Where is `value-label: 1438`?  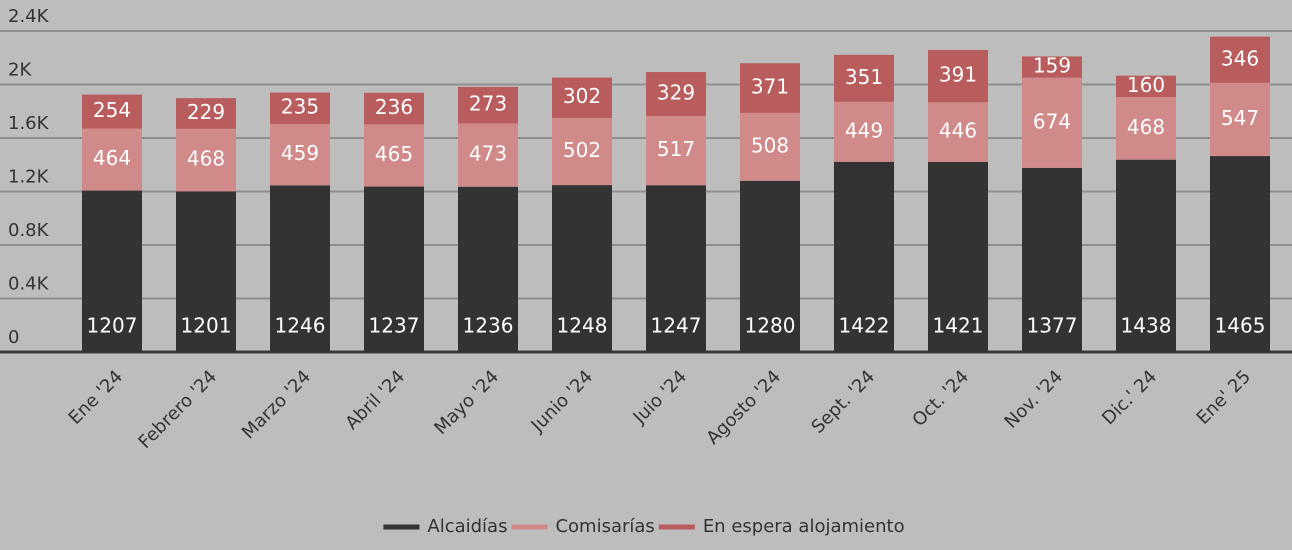
value-label: 1438 is located at coordinates (1146, 326).